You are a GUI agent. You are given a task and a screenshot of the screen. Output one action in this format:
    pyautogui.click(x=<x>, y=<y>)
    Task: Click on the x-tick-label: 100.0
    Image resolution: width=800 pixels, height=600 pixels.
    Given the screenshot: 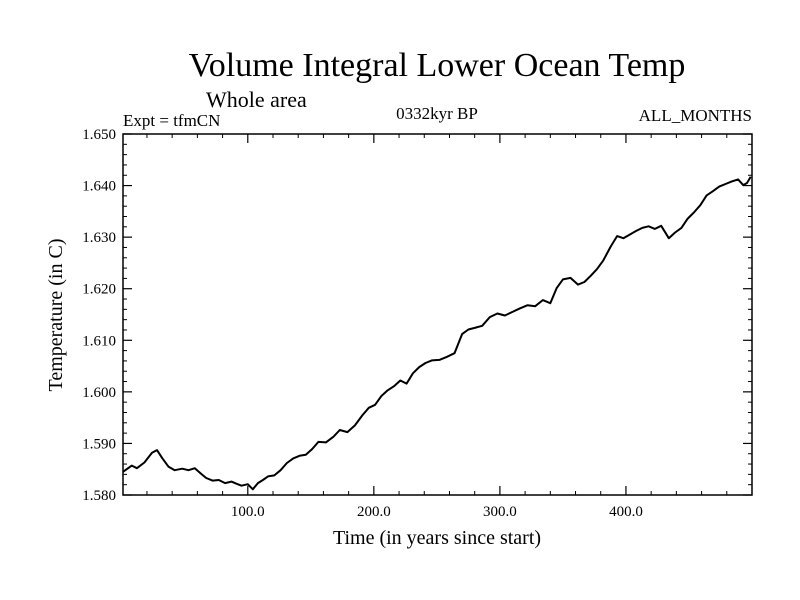 What is the action you would take?
    pyautogui.click(x=248, y=512)
    